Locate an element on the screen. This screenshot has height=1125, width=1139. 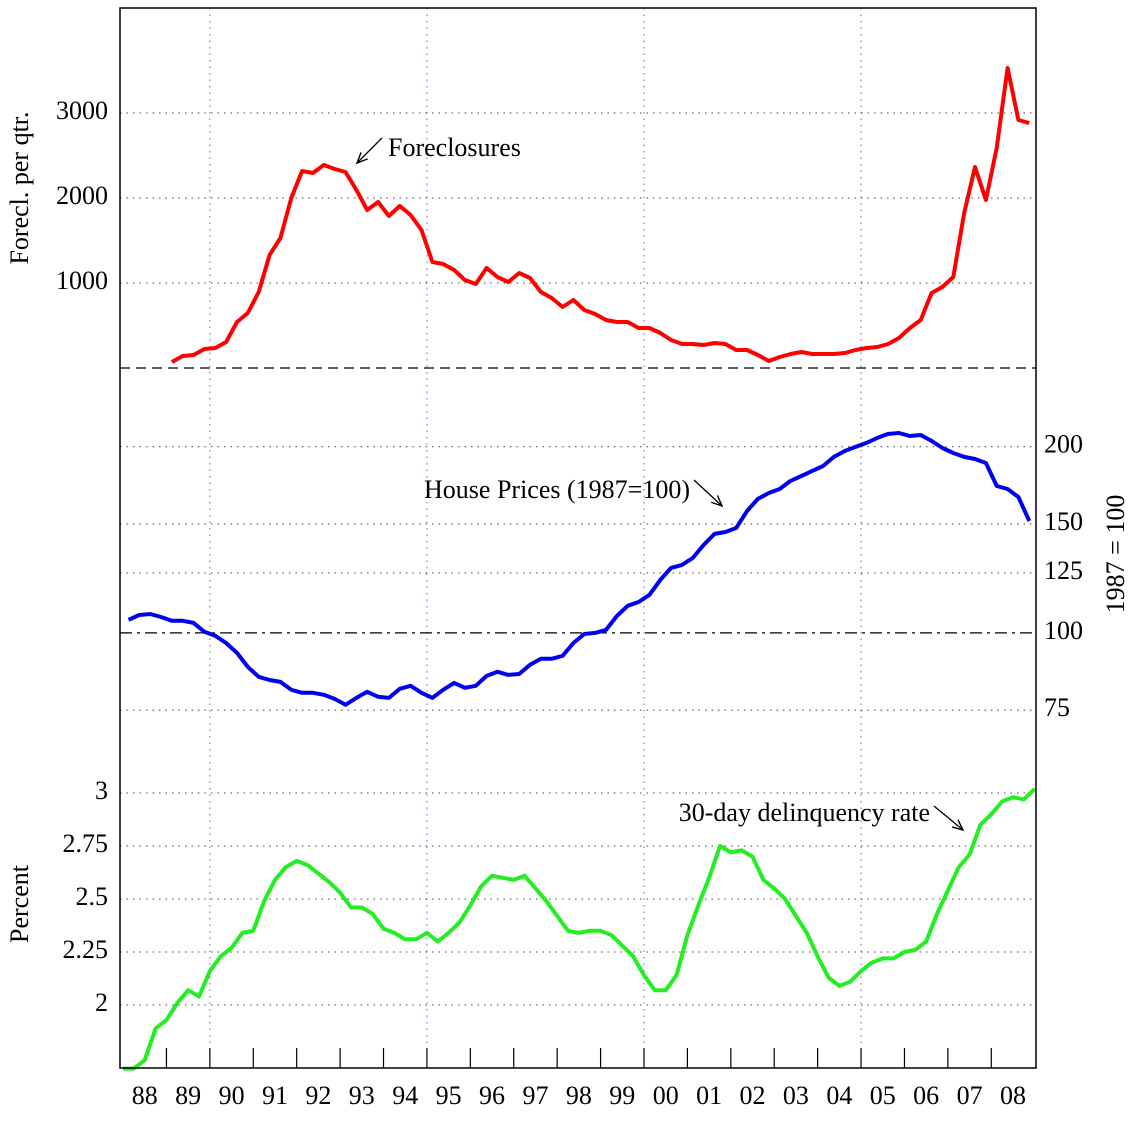
x-tick-label: 90 is located at coordinates (232, 1095).